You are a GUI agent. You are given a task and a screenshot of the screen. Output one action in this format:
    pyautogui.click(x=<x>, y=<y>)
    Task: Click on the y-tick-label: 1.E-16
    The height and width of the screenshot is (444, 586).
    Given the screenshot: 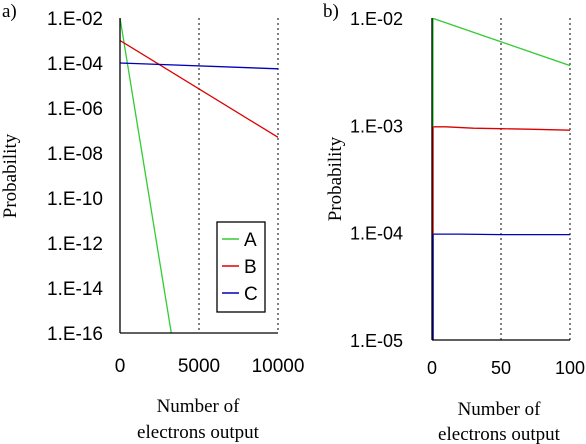 What is the action you would take?
    pyautogui.click(x=75, y=334)
    